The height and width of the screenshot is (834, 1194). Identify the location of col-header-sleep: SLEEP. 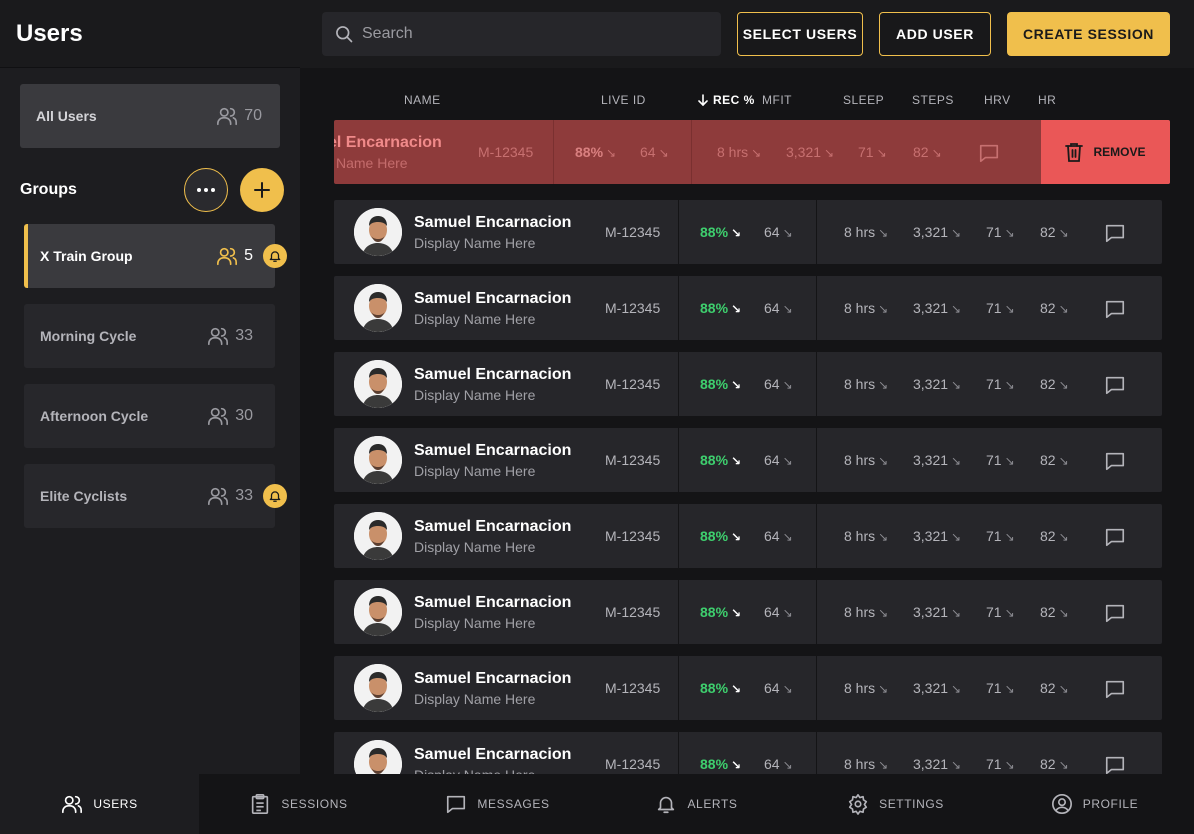
(864, 100).